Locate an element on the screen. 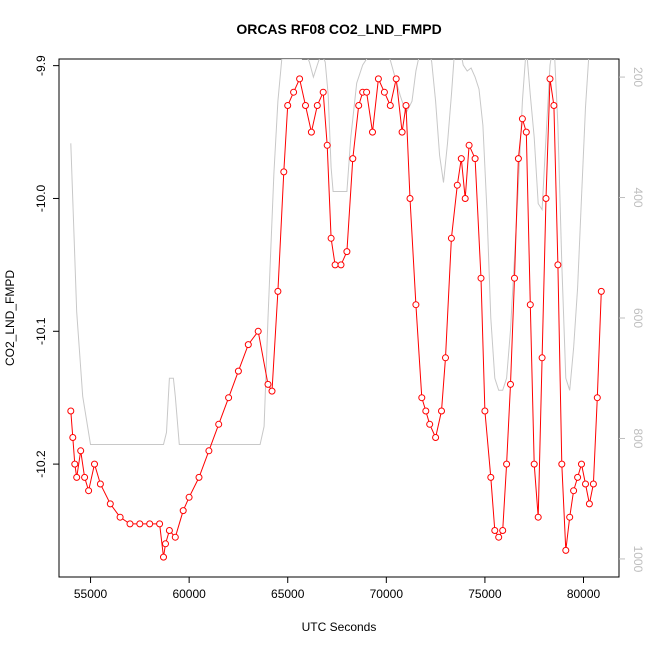 Image resolution: width=650 pixels, height=650 pixels. y2-tick-label: 1000 is located at coordinates (638, 559).